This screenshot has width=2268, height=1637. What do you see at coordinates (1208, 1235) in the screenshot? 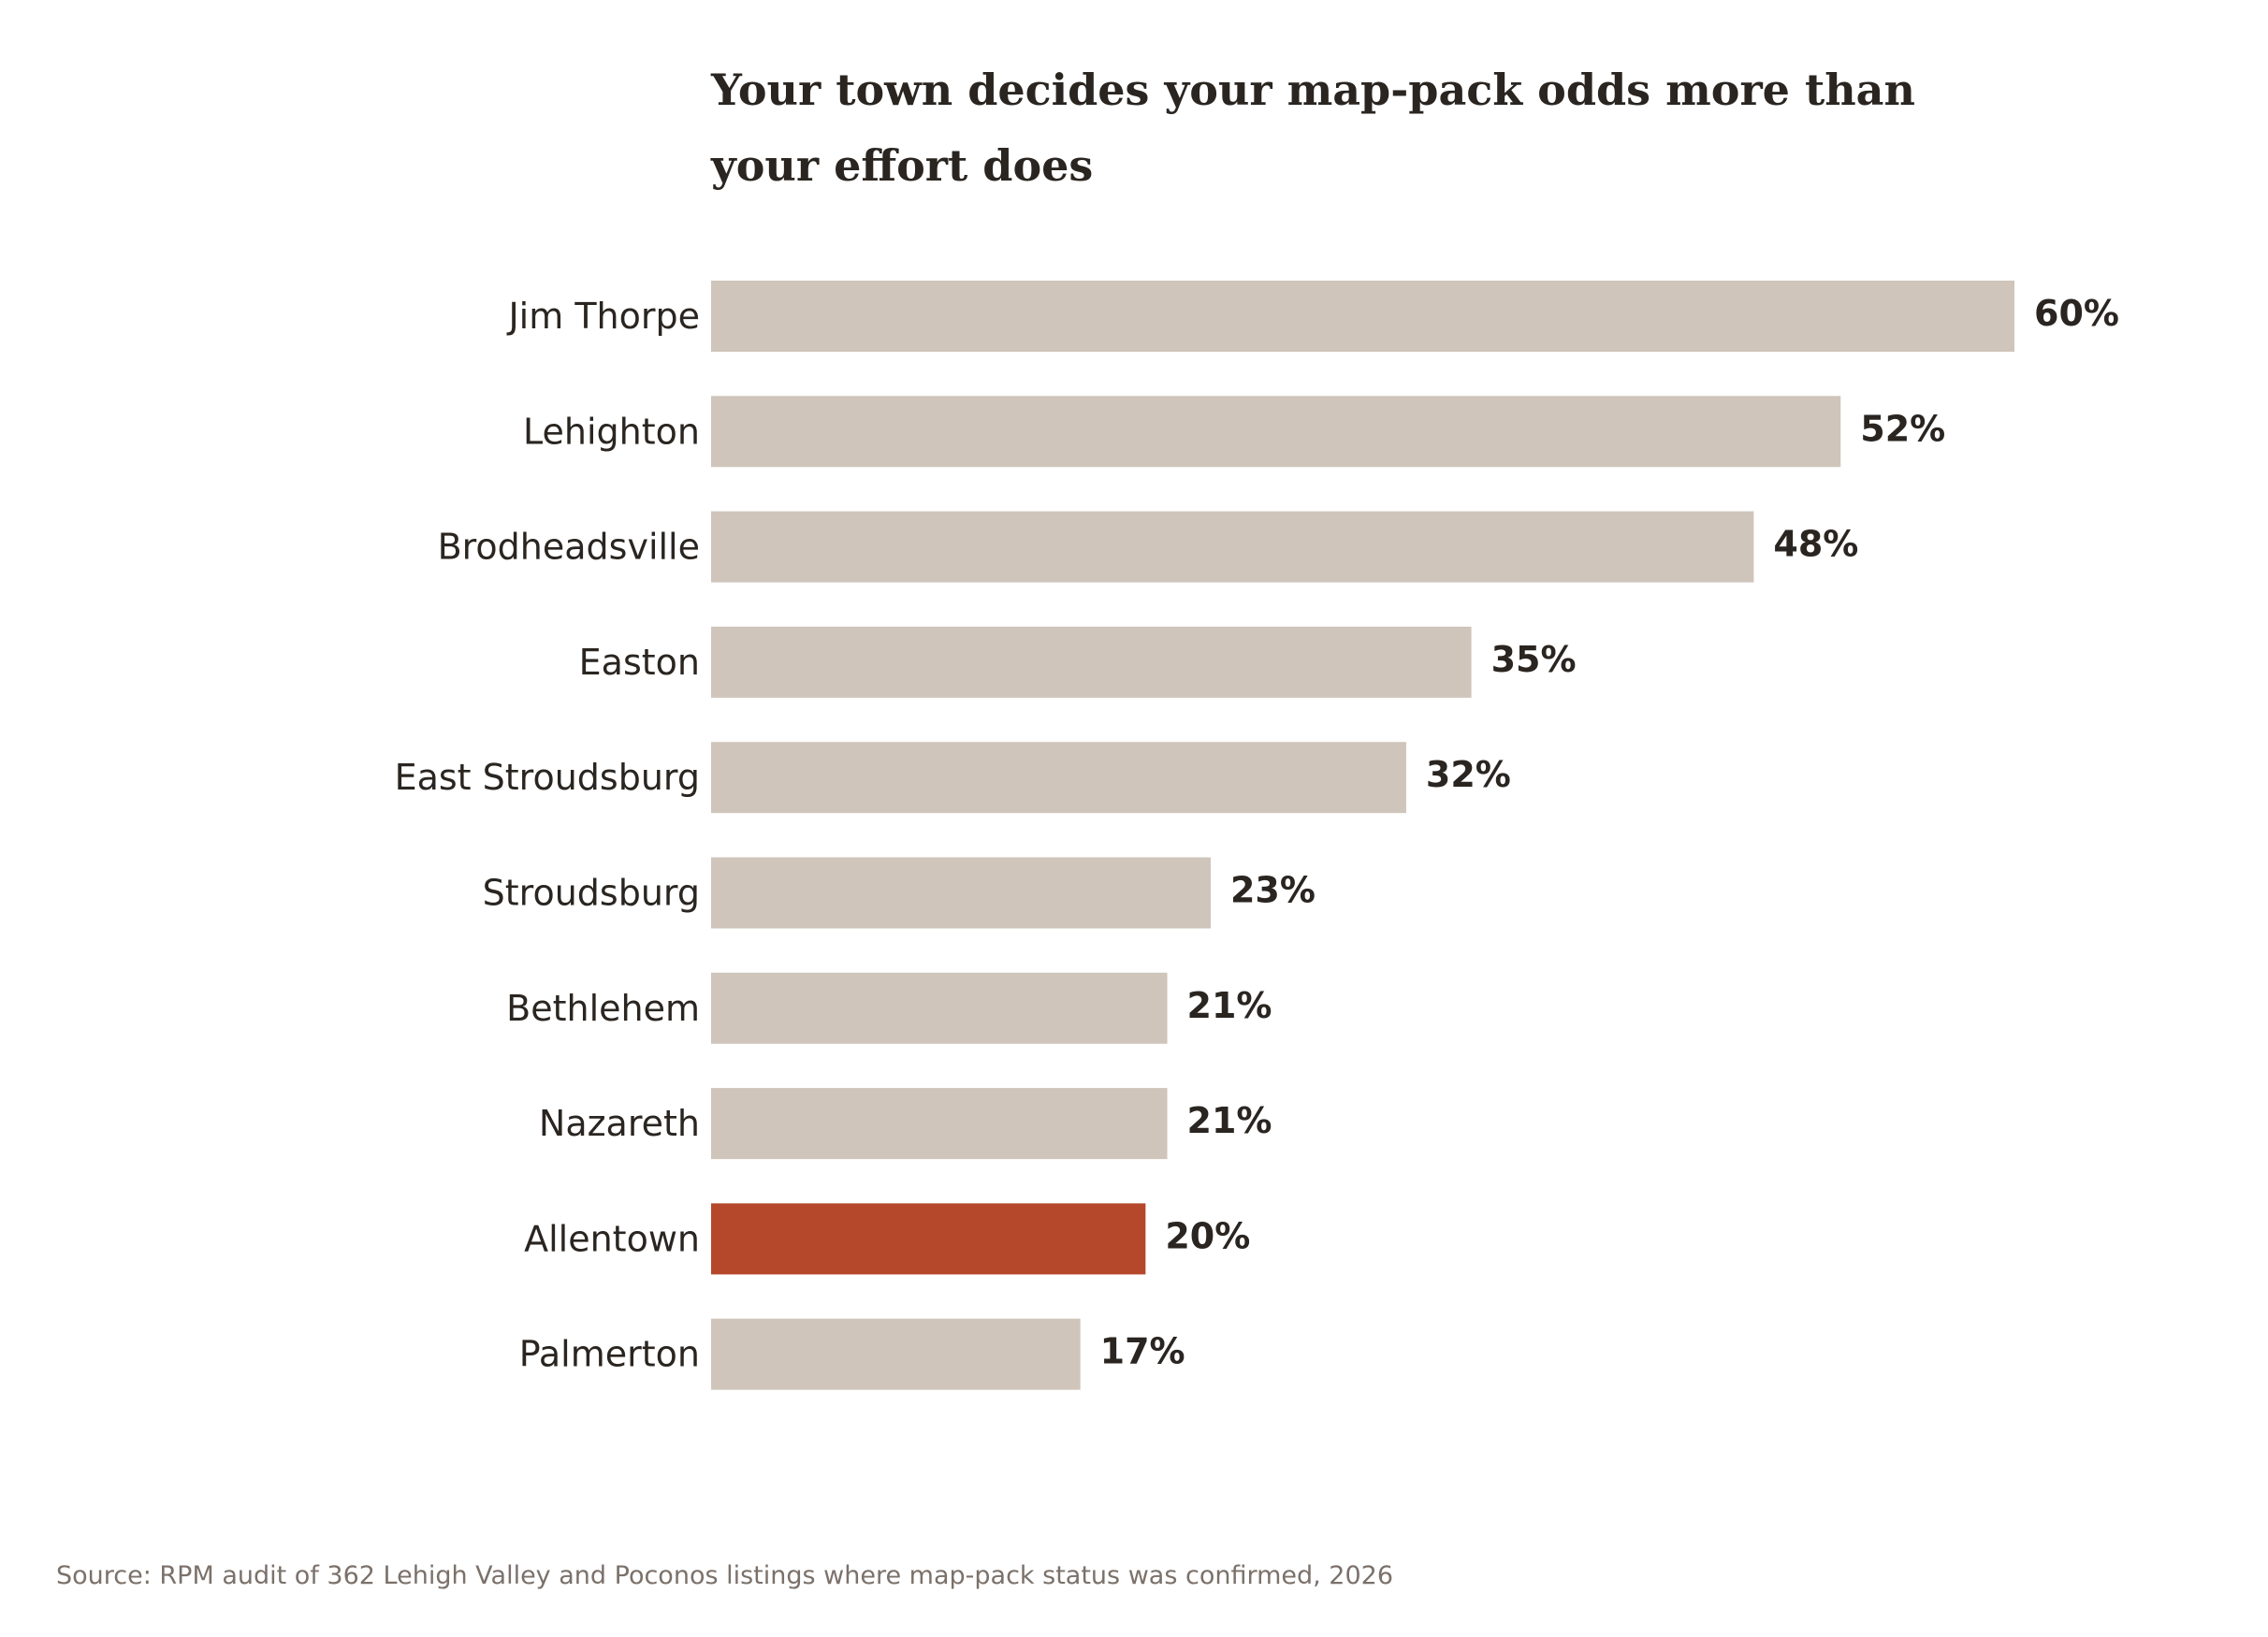
I see `value-label-allentown: 20%` at bounding box center [1208, 1235].